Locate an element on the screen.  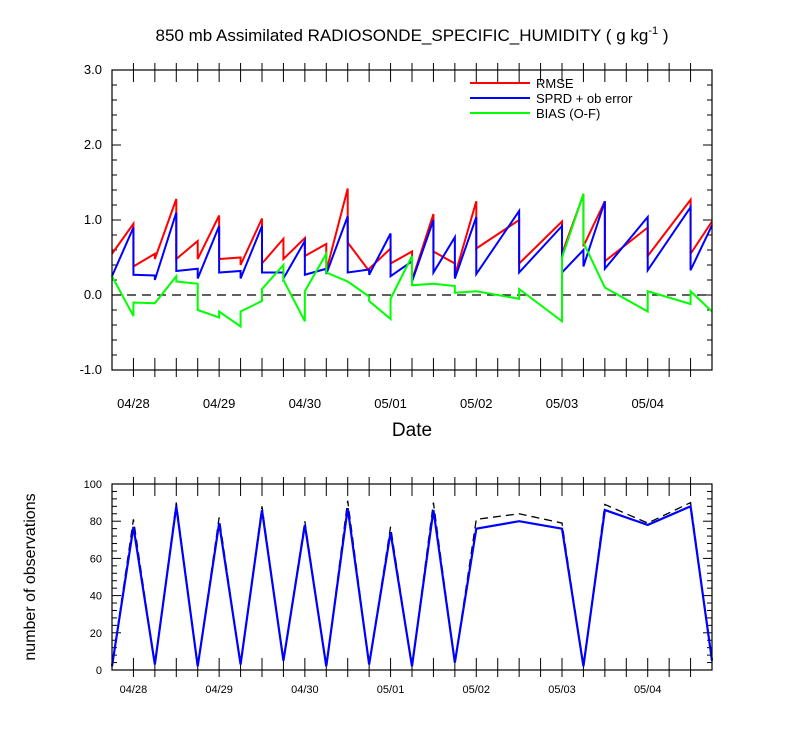
y-tick-label: 2.0 is located at coordinates (93, 144).